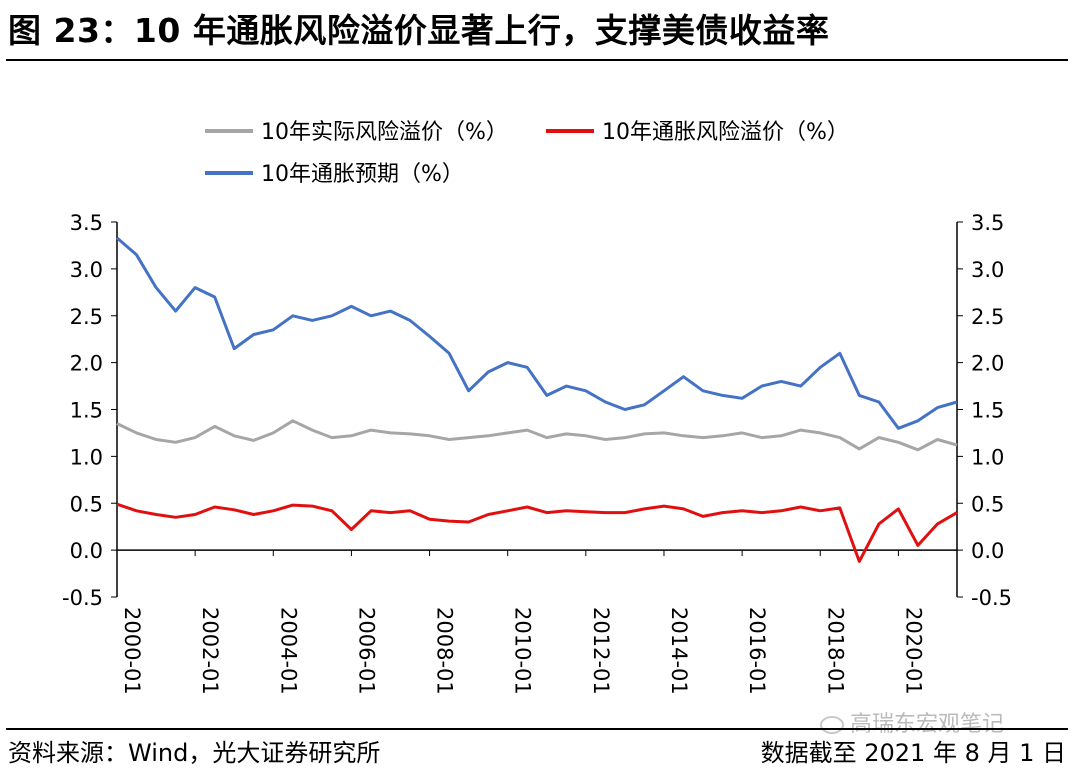 The image size is (1080, 768). What do you see at coordinates (86, 317) in the screenshot?
I see `y-tick-label-left: 2.5` at bounding box center [86, 317].